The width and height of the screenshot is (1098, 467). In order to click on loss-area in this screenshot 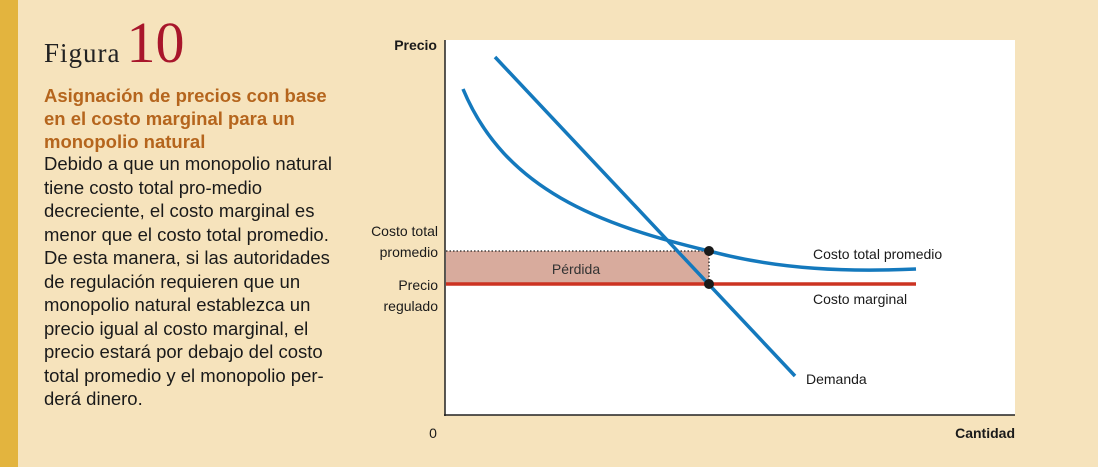, I will do `click(577, 267)`.